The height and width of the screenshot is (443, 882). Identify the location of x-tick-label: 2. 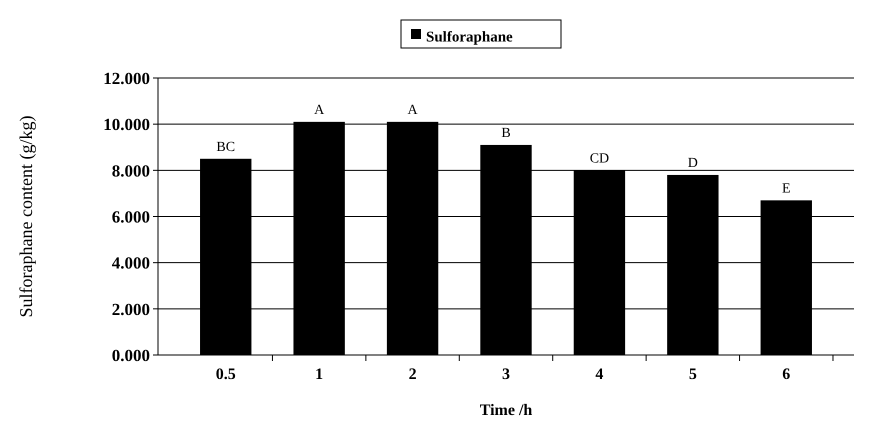
(412, 374).